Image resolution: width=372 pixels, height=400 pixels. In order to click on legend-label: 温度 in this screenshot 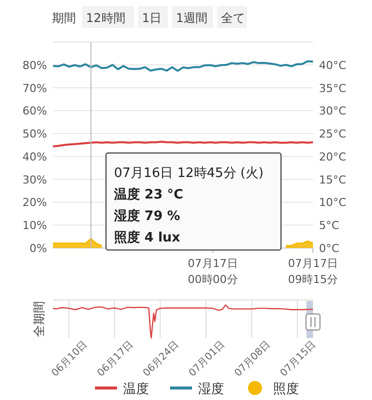, I will do `click(136, 389)`.